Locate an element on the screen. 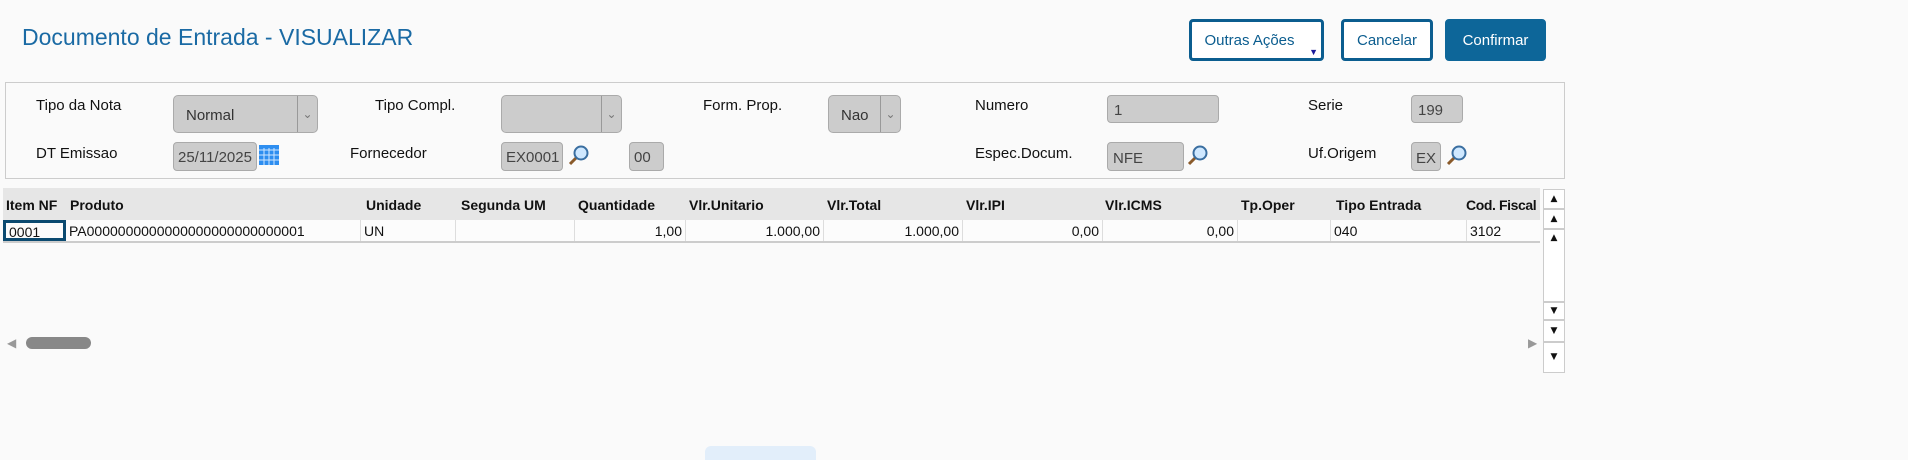 The image size is (1908, 460). confirm-button: Confirmar is located at coordinates (1495, 40).